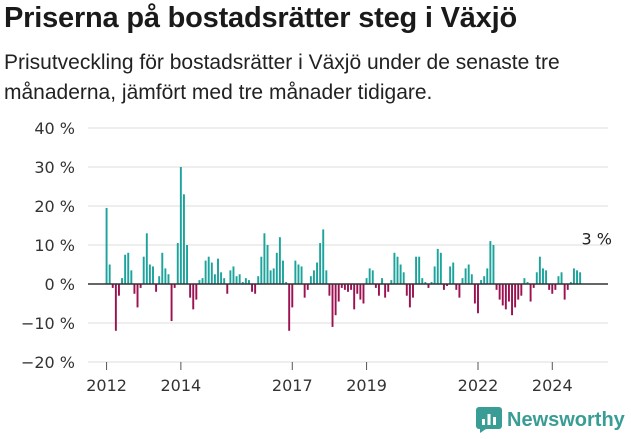 This screenshot has width=631, height=439. Describe the element at coordinates (329, 378) in the screenshot. I see `x-axis-ticks: 2012 2014 2017 2019 2022 2024` at that location.